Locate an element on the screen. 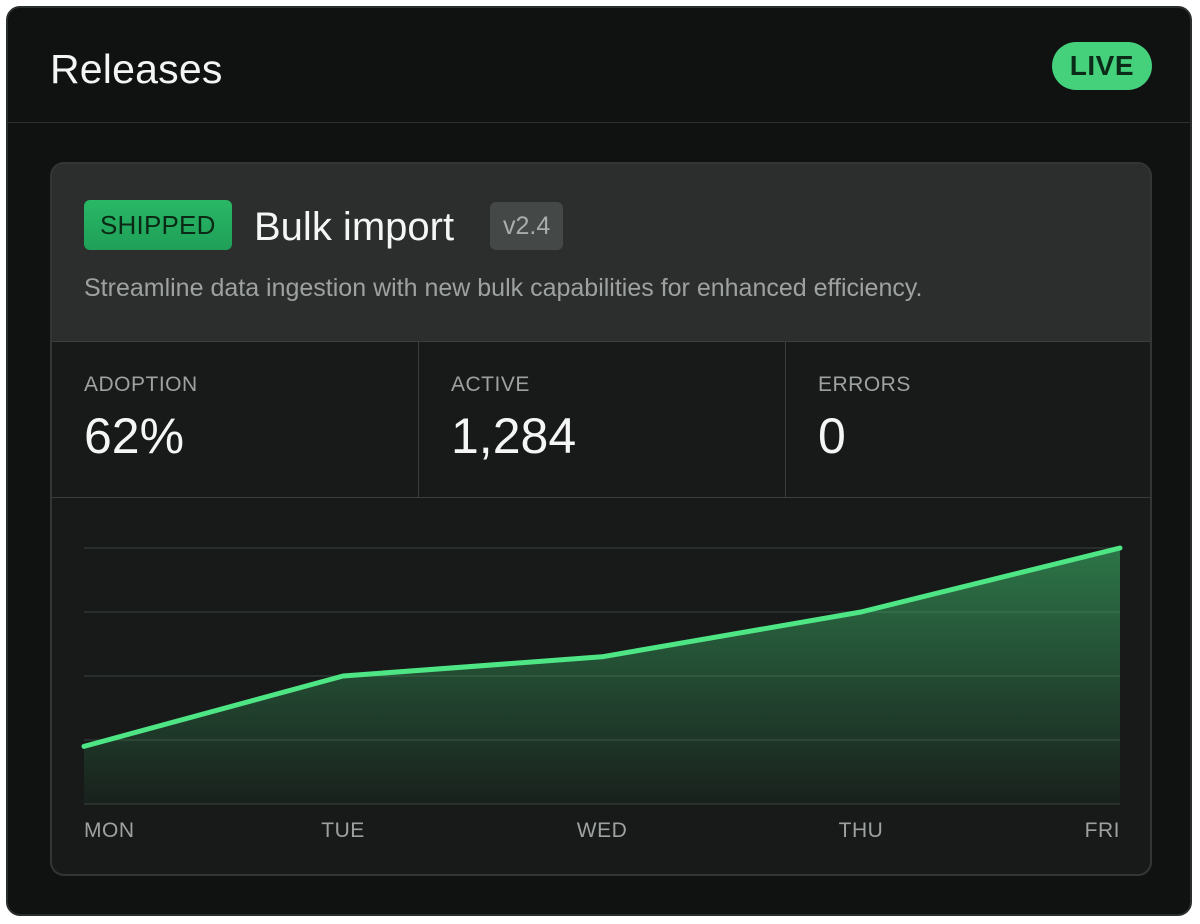 This screenshot has width=1200, height=924. stat-value: 62% is located at coordinates (134, 436).